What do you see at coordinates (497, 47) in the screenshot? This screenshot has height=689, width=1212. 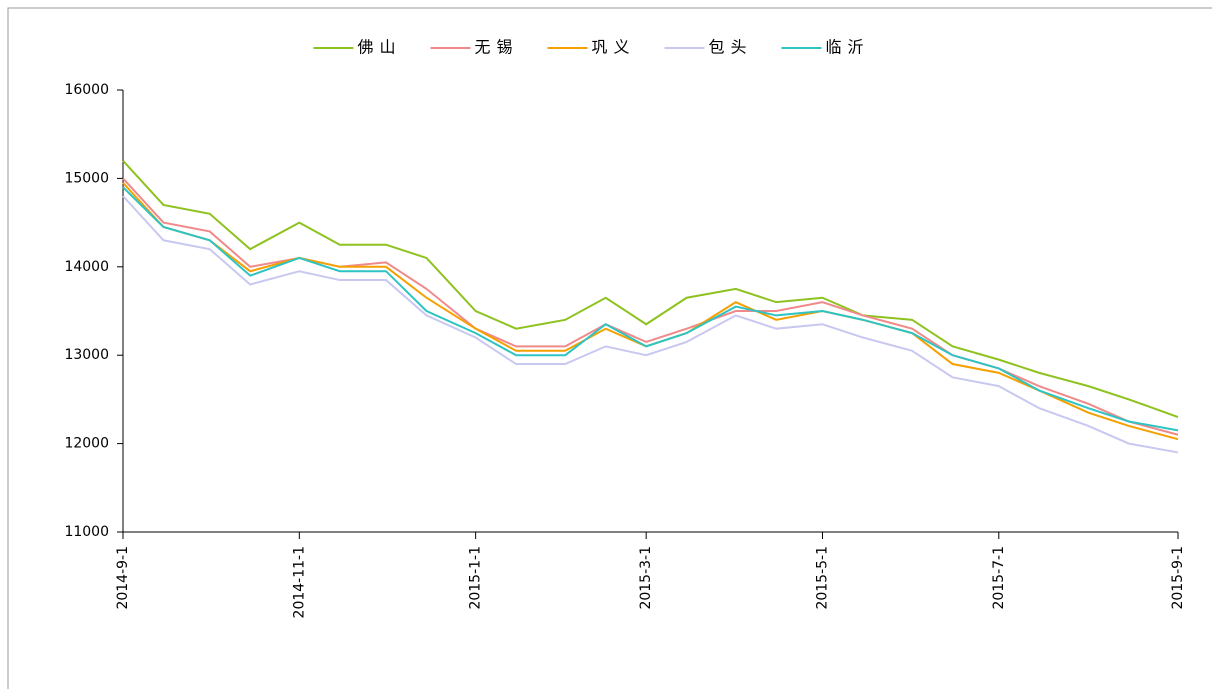 I see `legend-label: 无锡` at bounding box center [497, 47].